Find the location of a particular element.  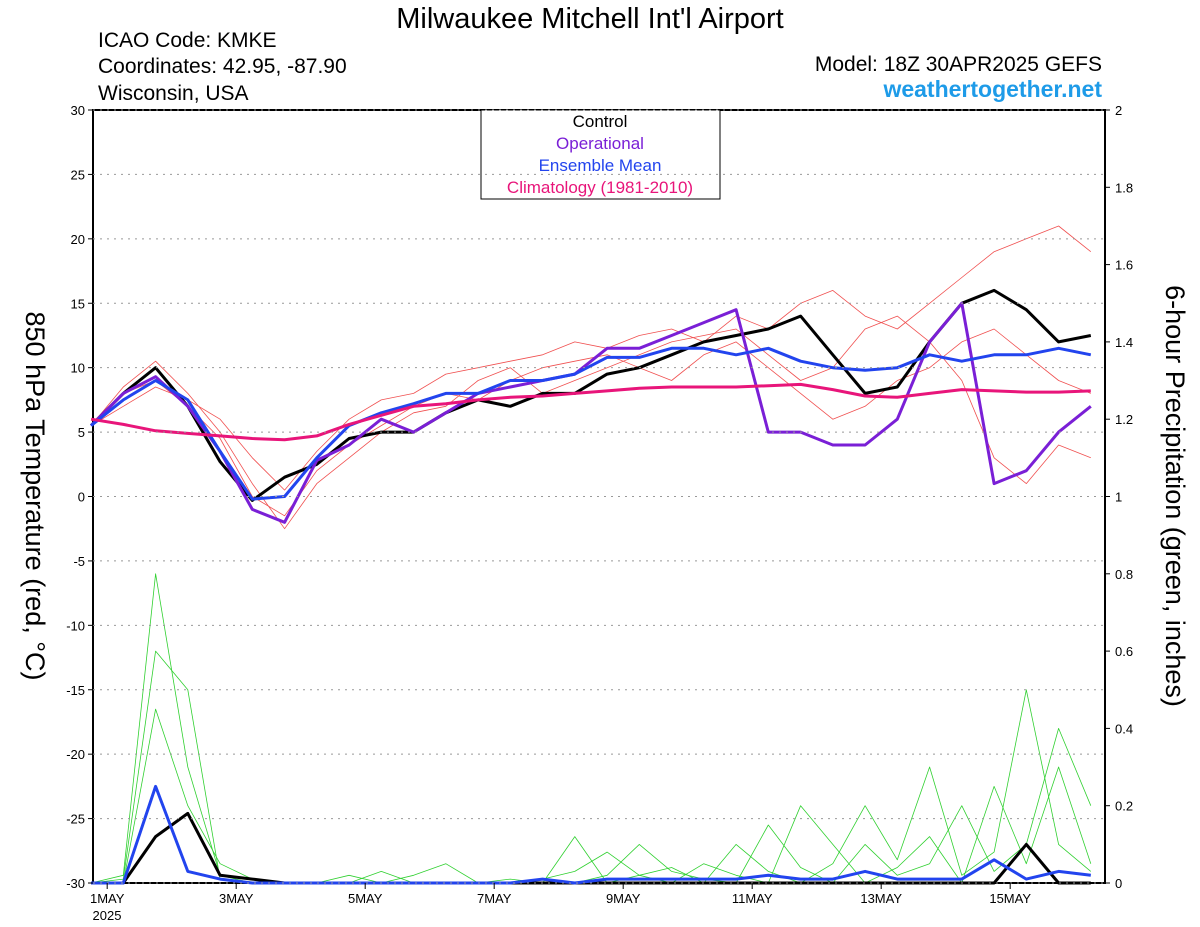

y2-axis-label: 6-hour Precipitation (green, inches) is located at coordinates (1175, 496).